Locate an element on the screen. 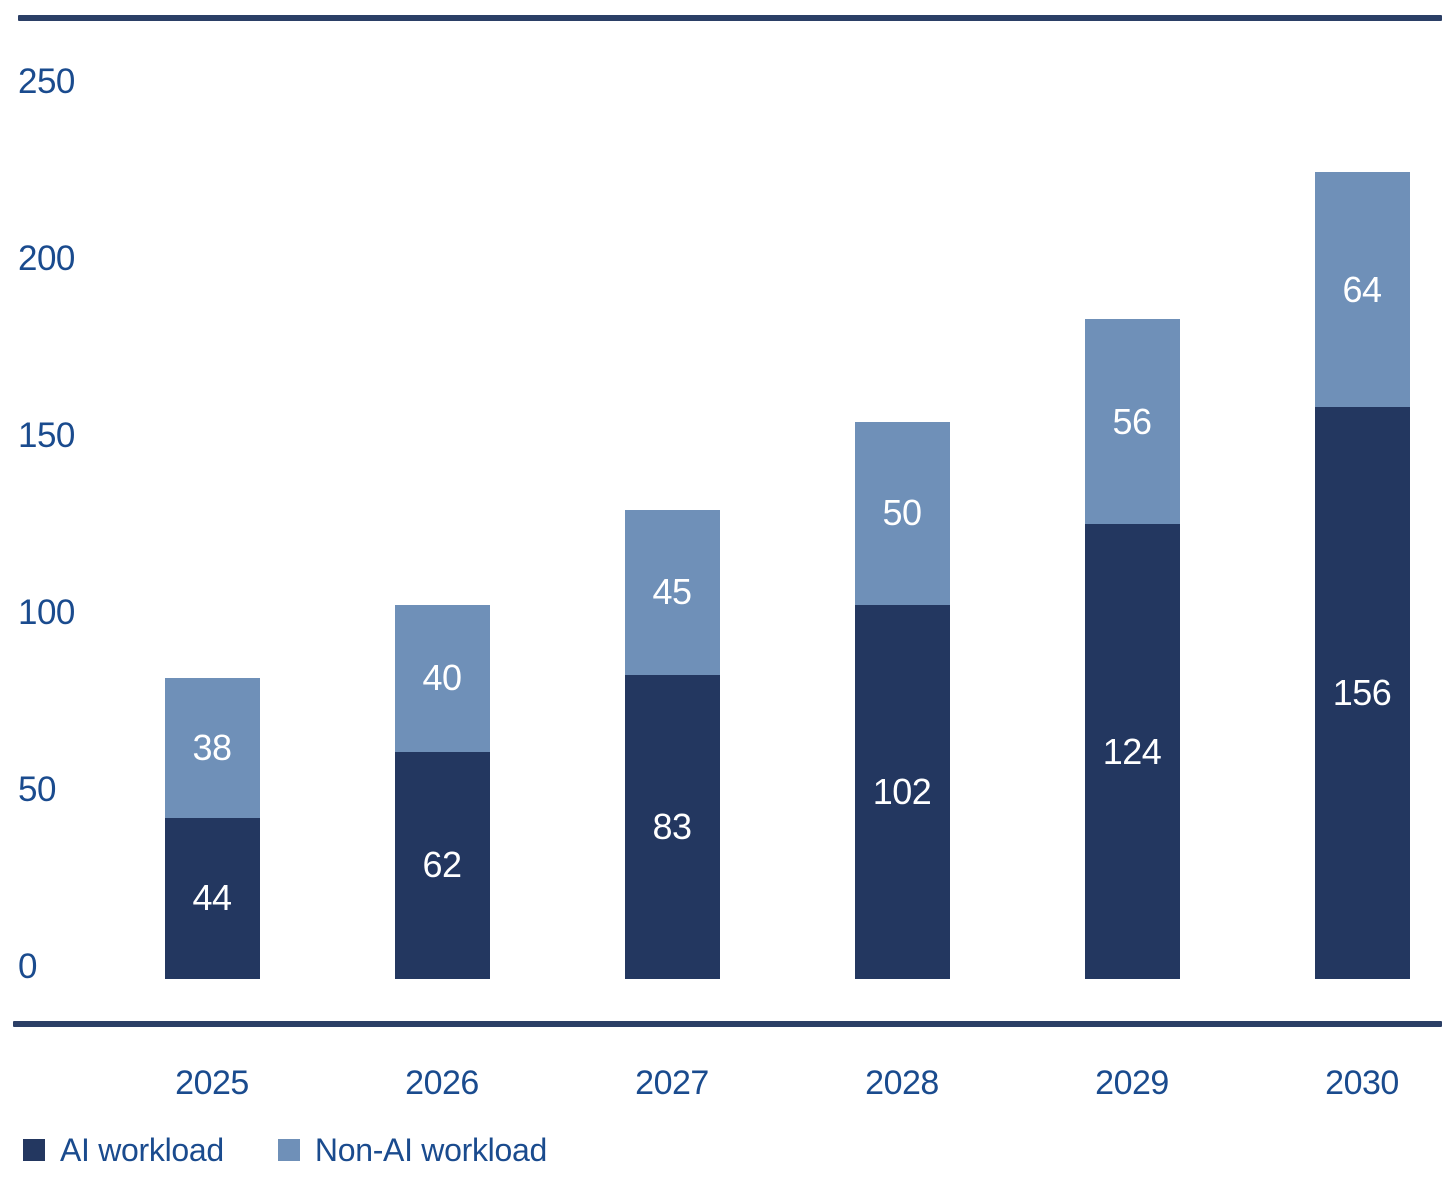 The width and height of the screenshot is (1454, 1186). value-label-non-ai-2030: 64 is located at coordinates (1362, 289).